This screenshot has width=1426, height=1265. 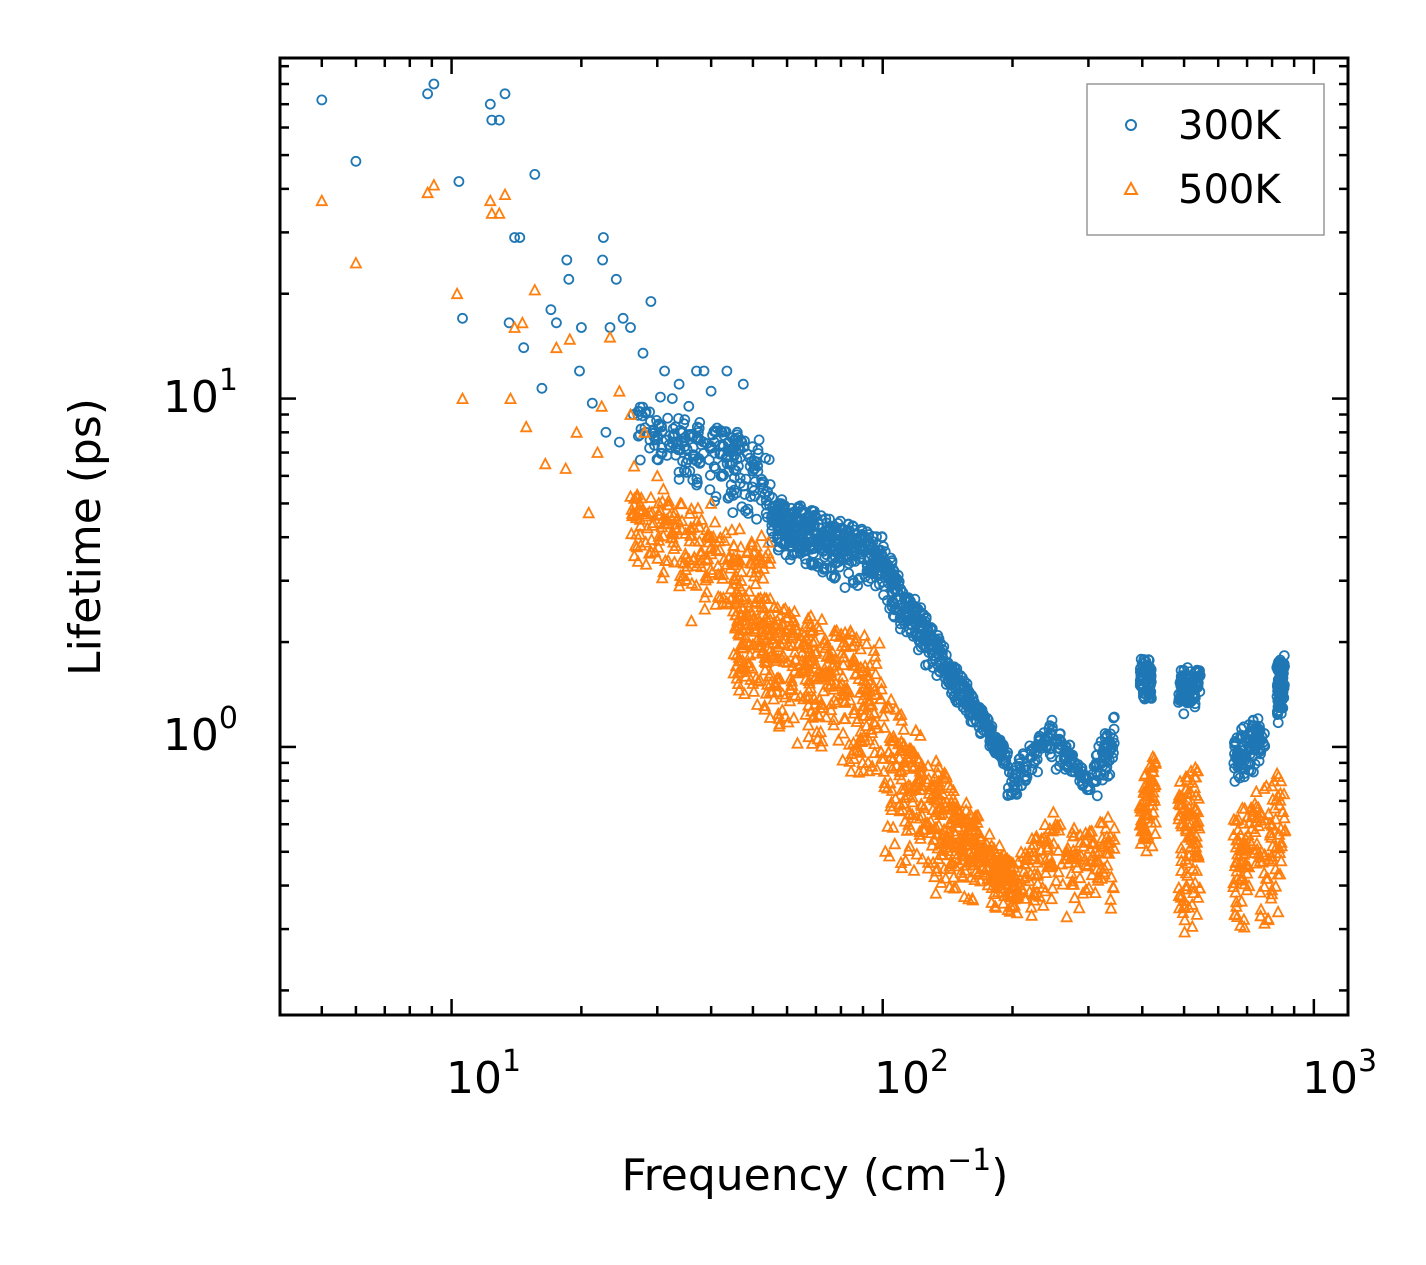 I want to click on legend: 300K 500K, so click(x=1205, y=159).